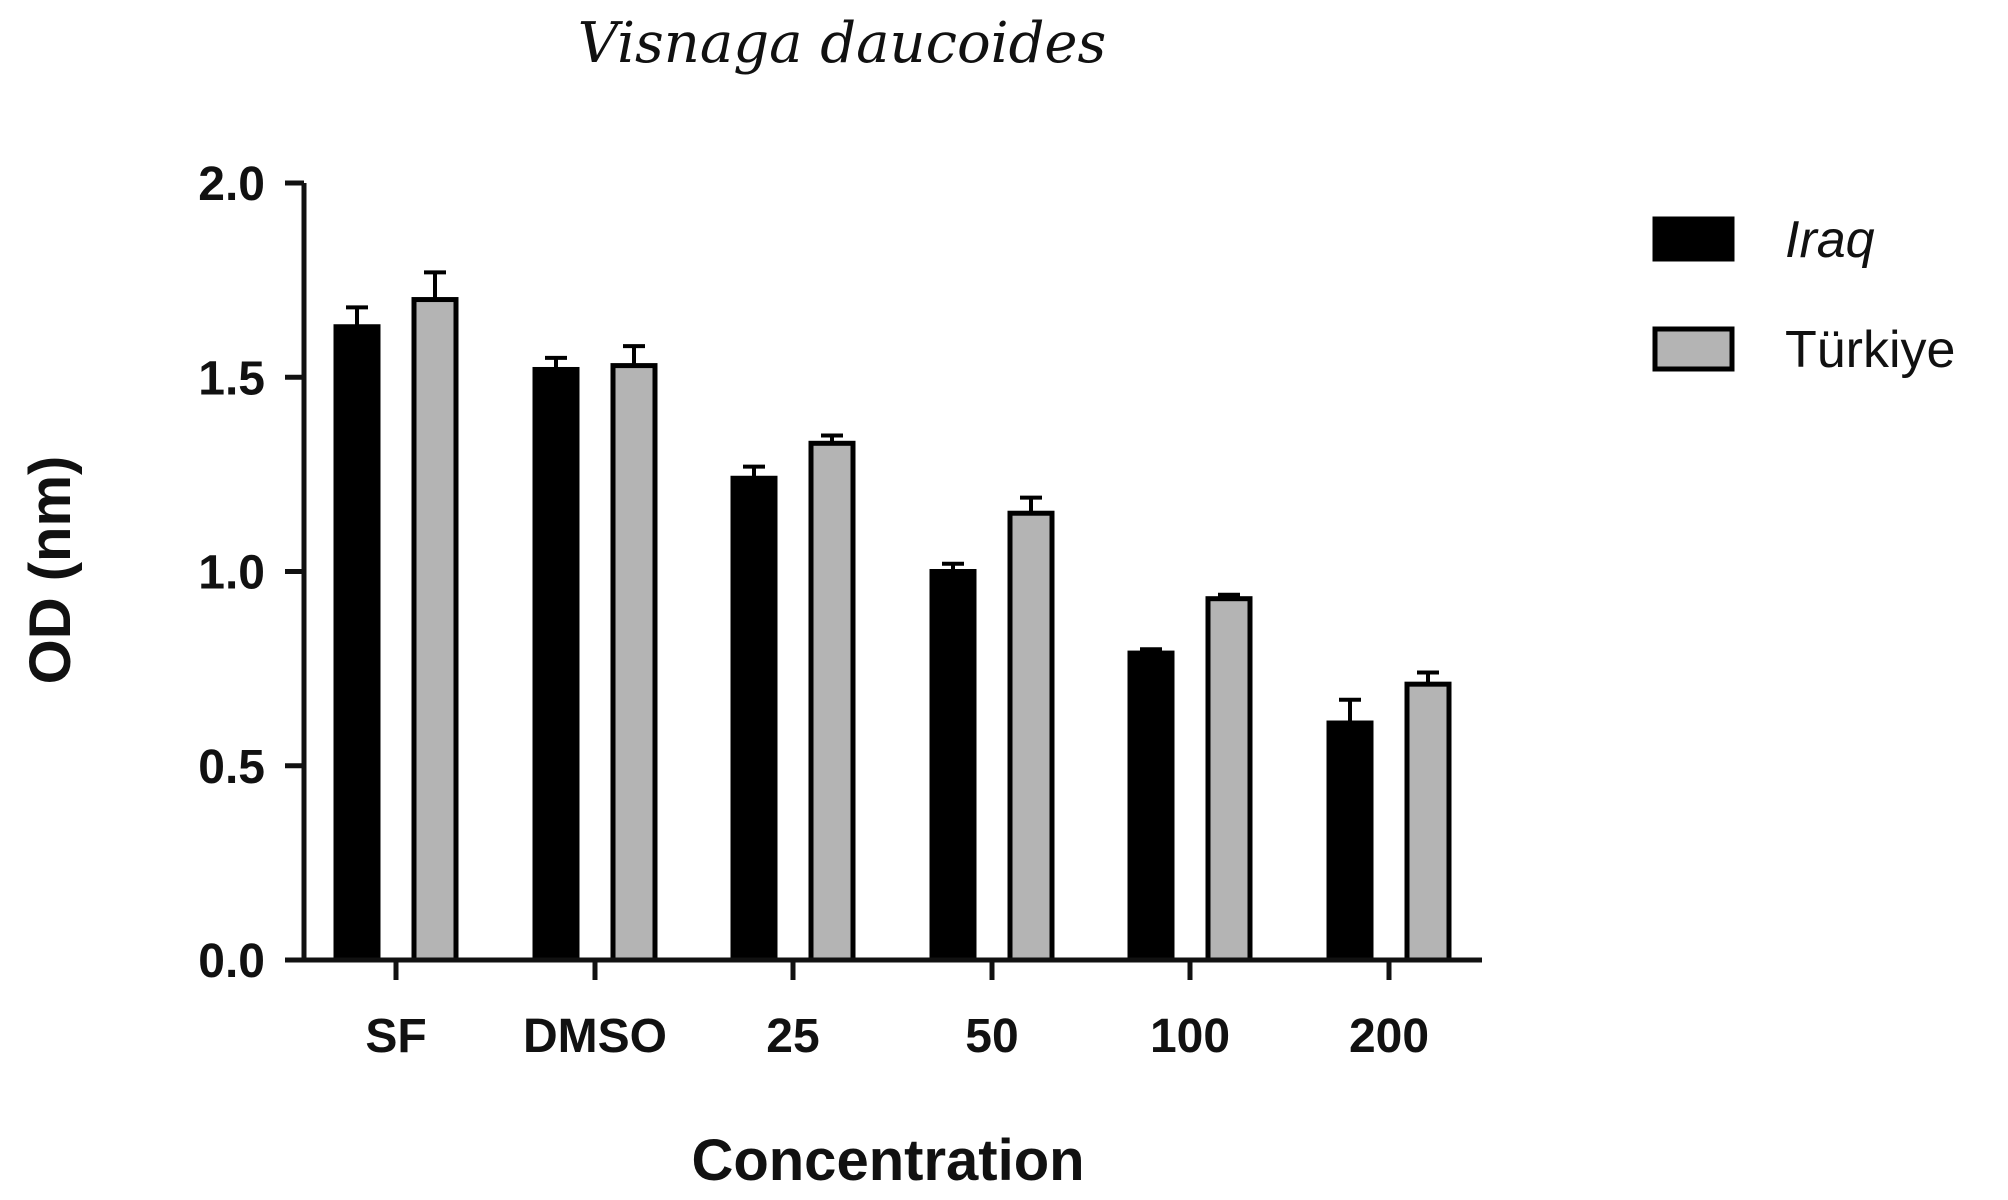  Describe the element at coordinates (231, 767) in the screenshot. I see `y-tick-label: 0.5` at that location.